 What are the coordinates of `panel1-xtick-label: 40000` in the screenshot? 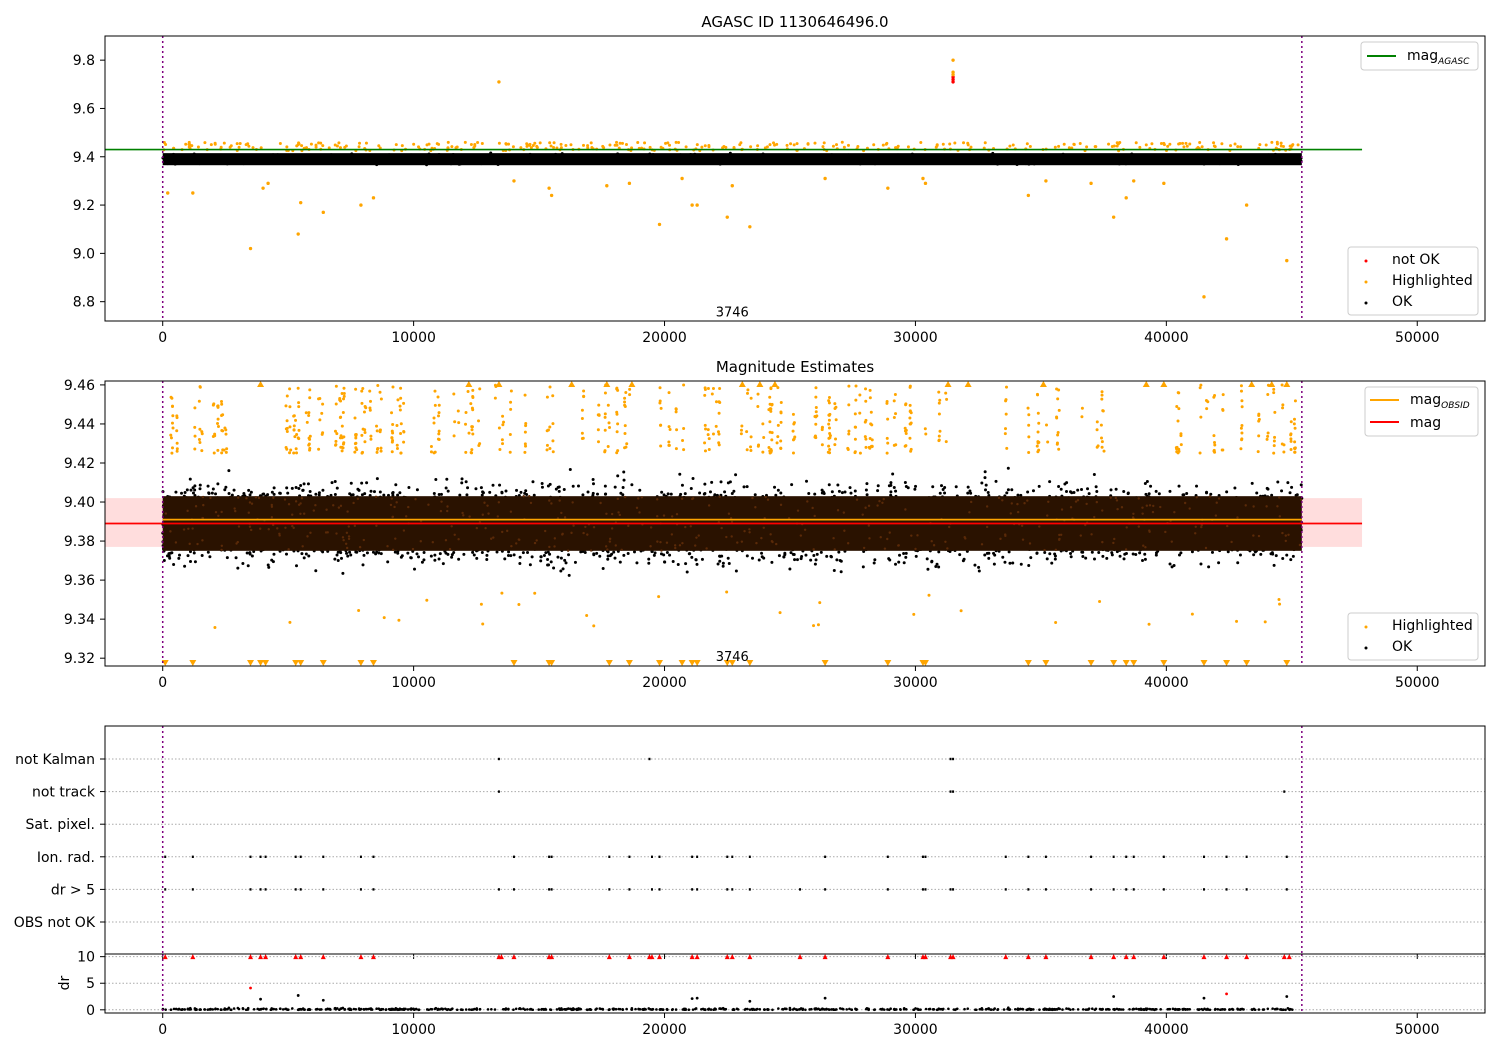 It's located at (1166, 338).